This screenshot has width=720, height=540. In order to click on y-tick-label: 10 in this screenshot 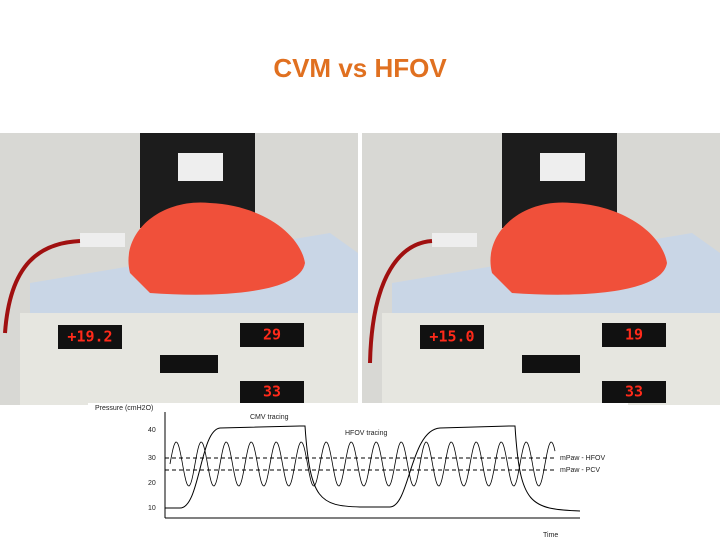, I will do `click(152, 508)`.